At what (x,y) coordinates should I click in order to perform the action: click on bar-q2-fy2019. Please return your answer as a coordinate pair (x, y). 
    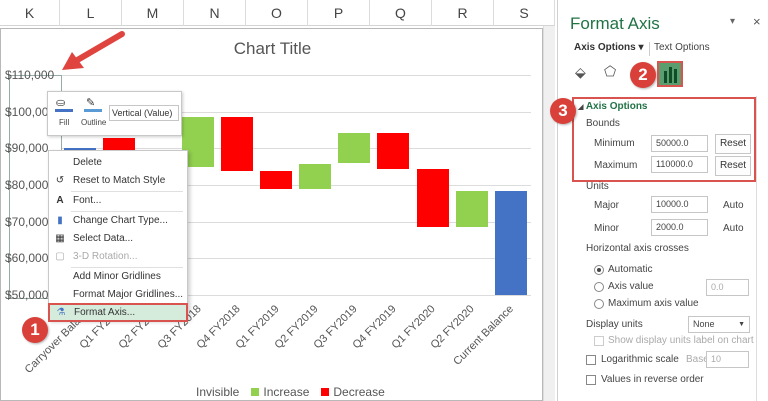
    Looking at the image, I should click on (315, 176).